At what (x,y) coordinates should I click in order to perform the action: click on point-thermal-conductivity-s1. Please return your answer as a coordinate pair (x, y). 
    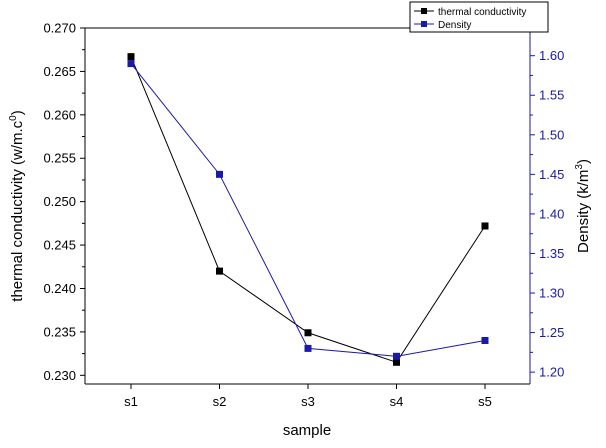
    Looking at the image, I should click on (131, 57).